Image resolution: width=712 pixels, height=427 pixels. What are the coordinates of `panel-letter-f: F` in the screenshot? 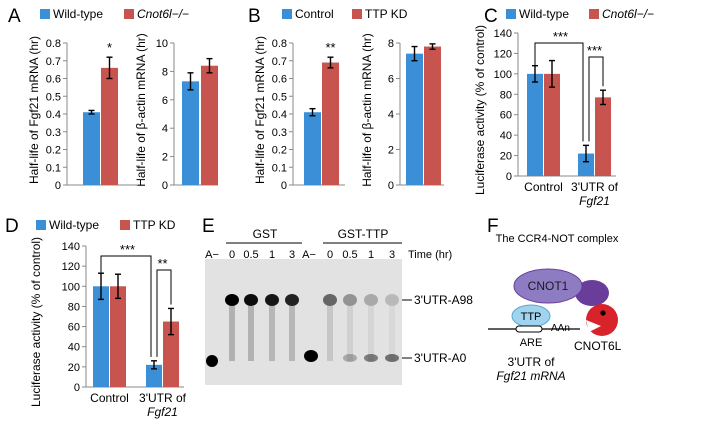 It's located at (493, 226).